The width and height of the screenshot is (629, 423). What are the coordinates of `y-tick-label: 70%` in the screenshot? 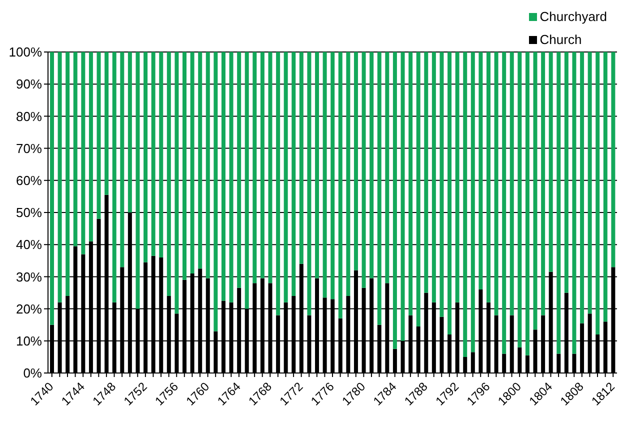 It's located at (29, 148).